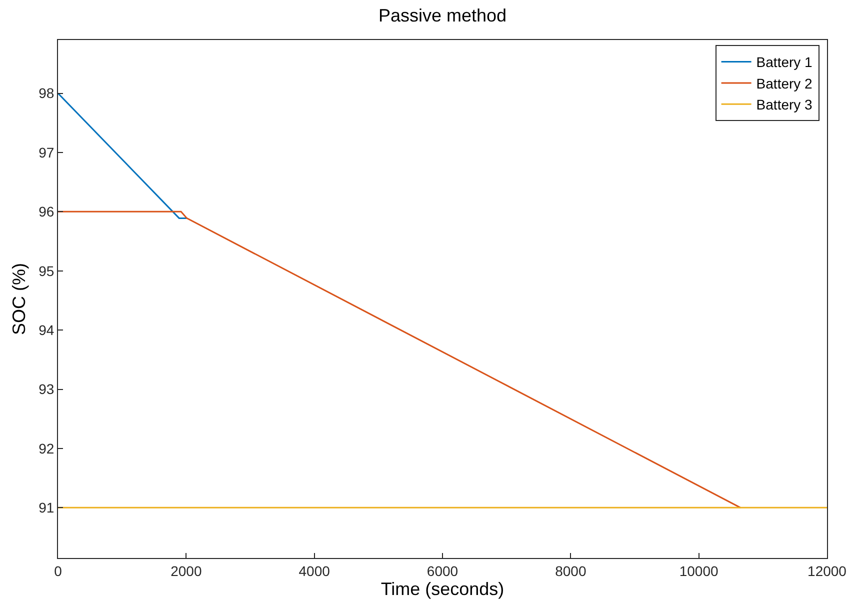  What do you see at coordinates (186, 570) in the screenshot?
I see `x-tick-label: 2000` at bounding box center [186, 570].